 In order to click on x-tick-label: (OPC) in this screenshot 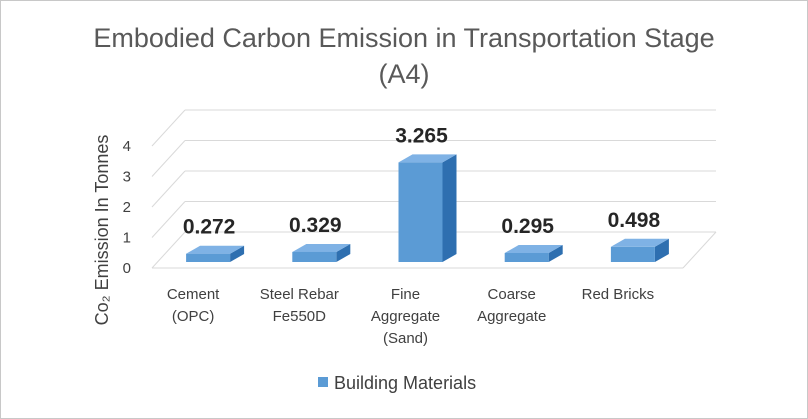, I will do `click(193, 316)`.